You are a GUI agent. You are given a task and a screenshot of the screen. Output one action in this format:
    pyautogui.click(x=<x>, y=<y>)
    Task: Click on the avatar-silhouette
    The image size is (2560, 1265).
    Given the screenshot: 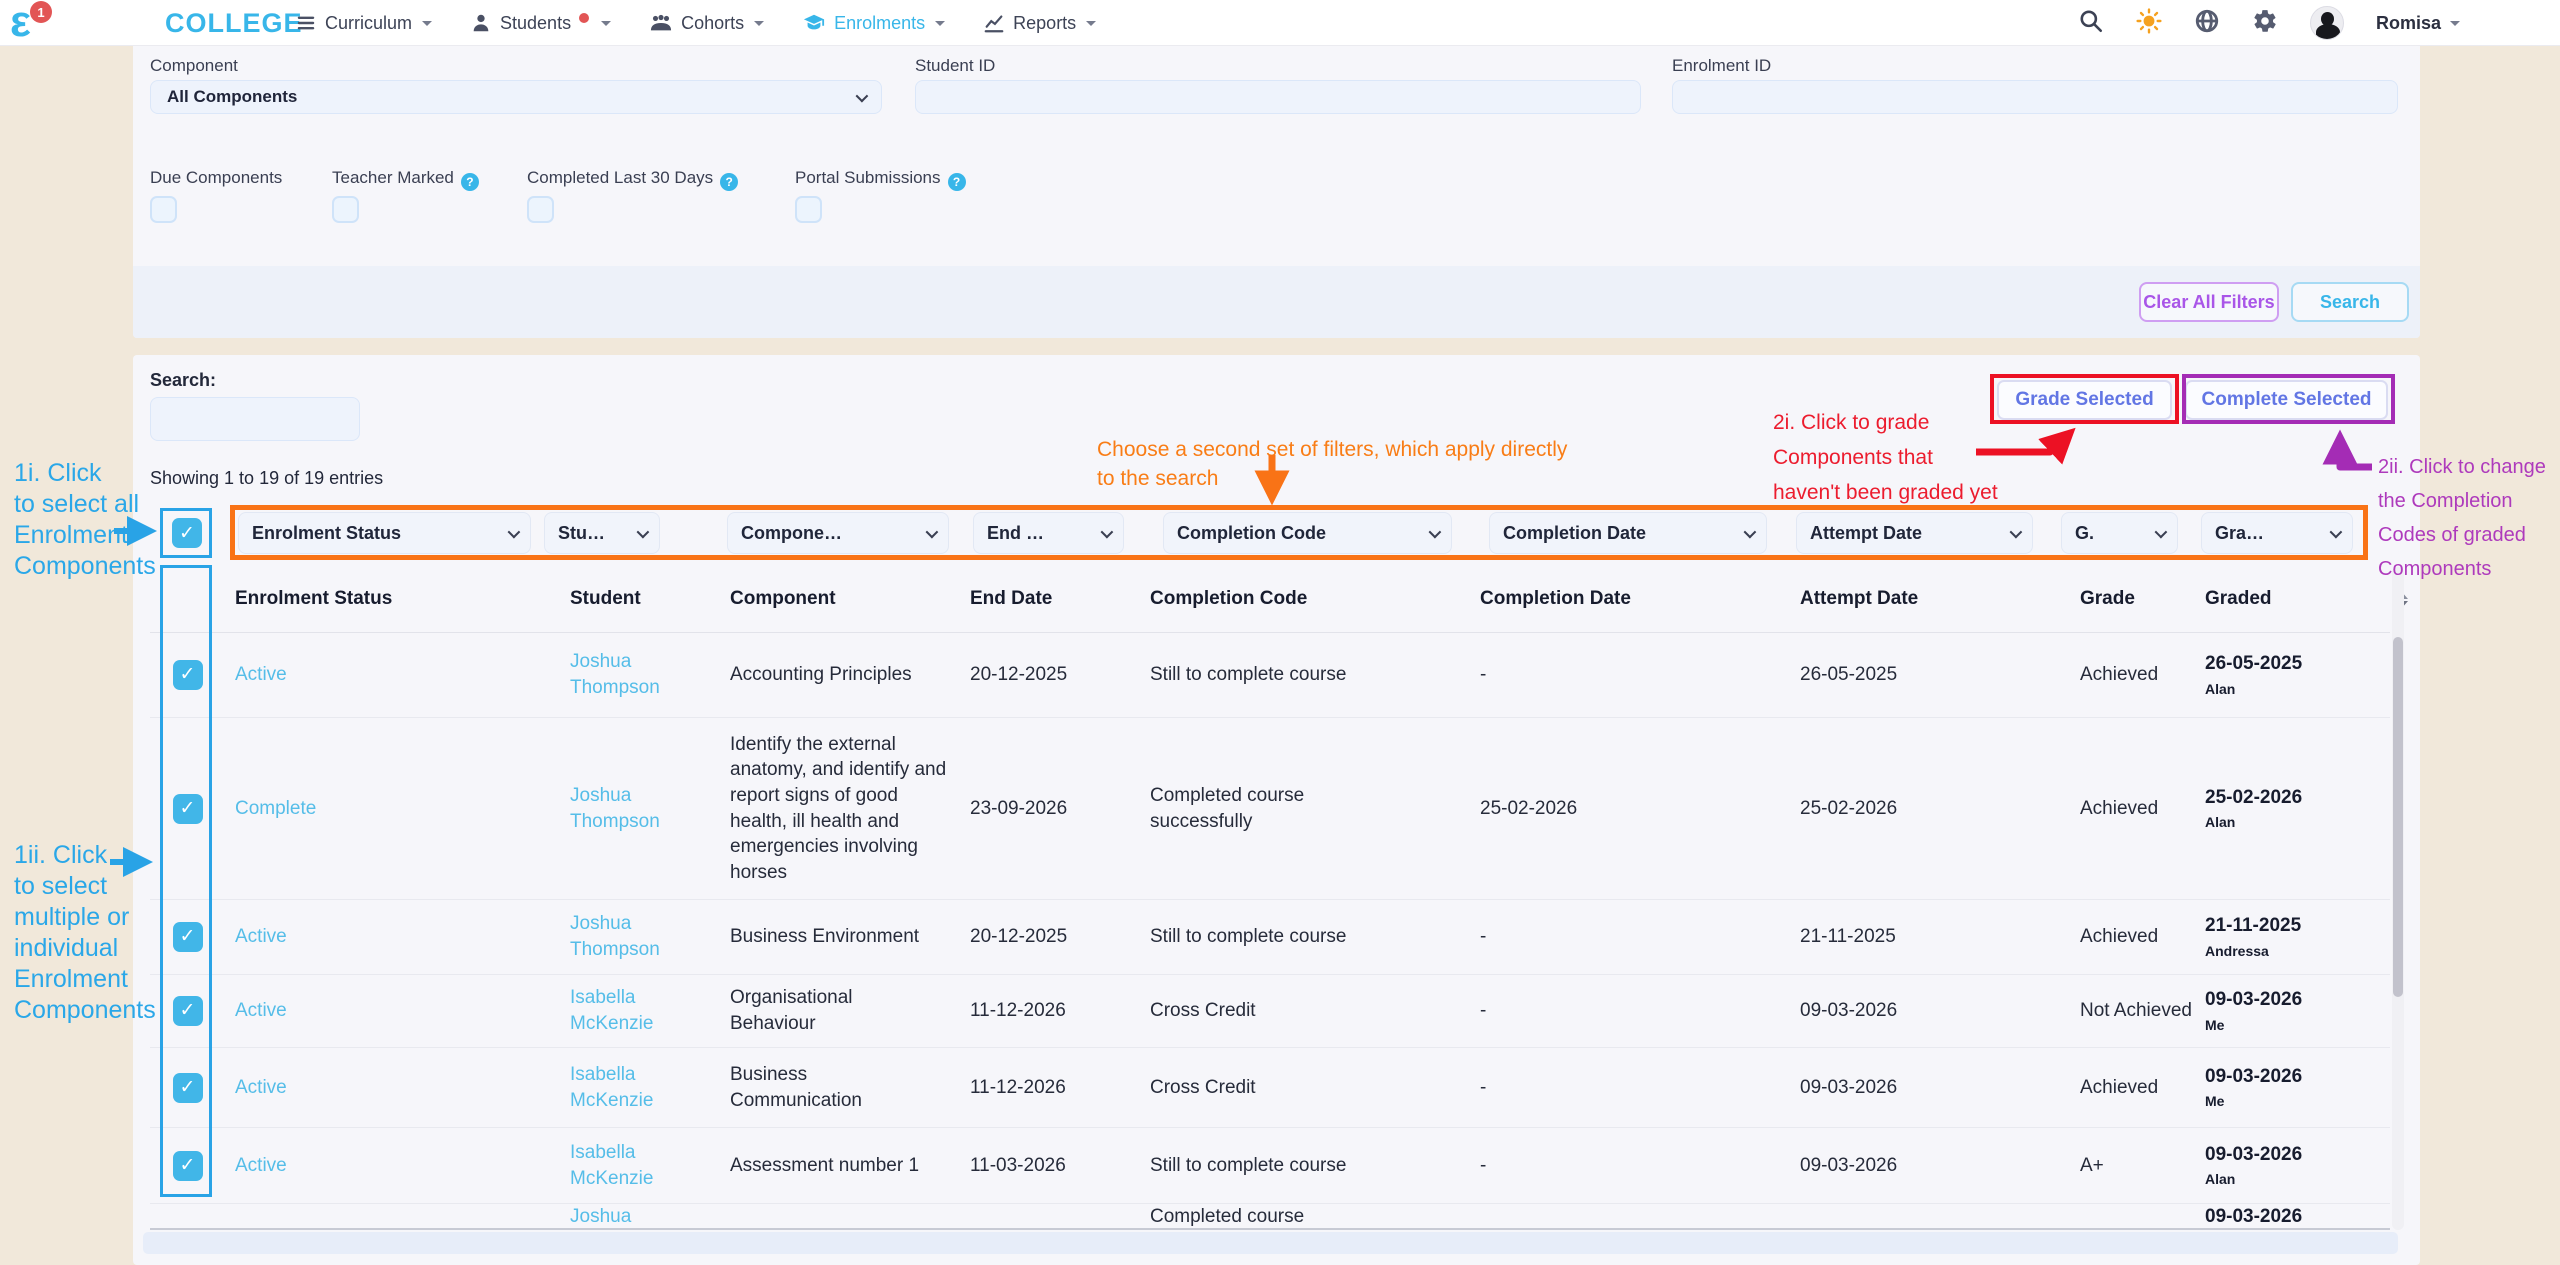 What is the action you would take?
    pyautogui.click(x=2327, y=19)
    